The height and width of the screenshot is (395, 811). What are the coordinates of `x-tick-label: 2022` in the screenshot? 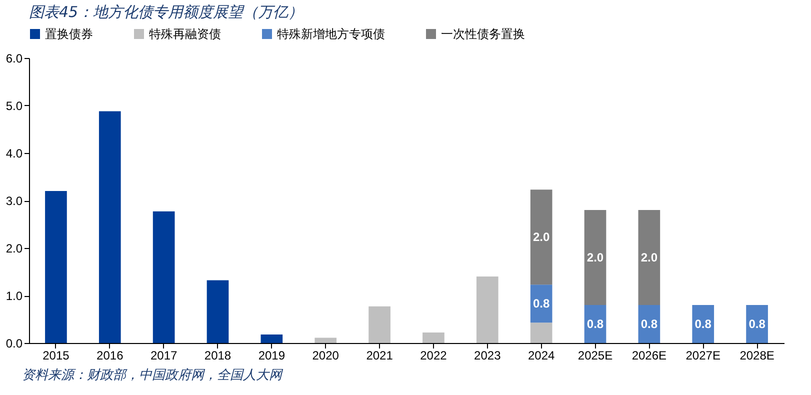 It's located at (434, 355).